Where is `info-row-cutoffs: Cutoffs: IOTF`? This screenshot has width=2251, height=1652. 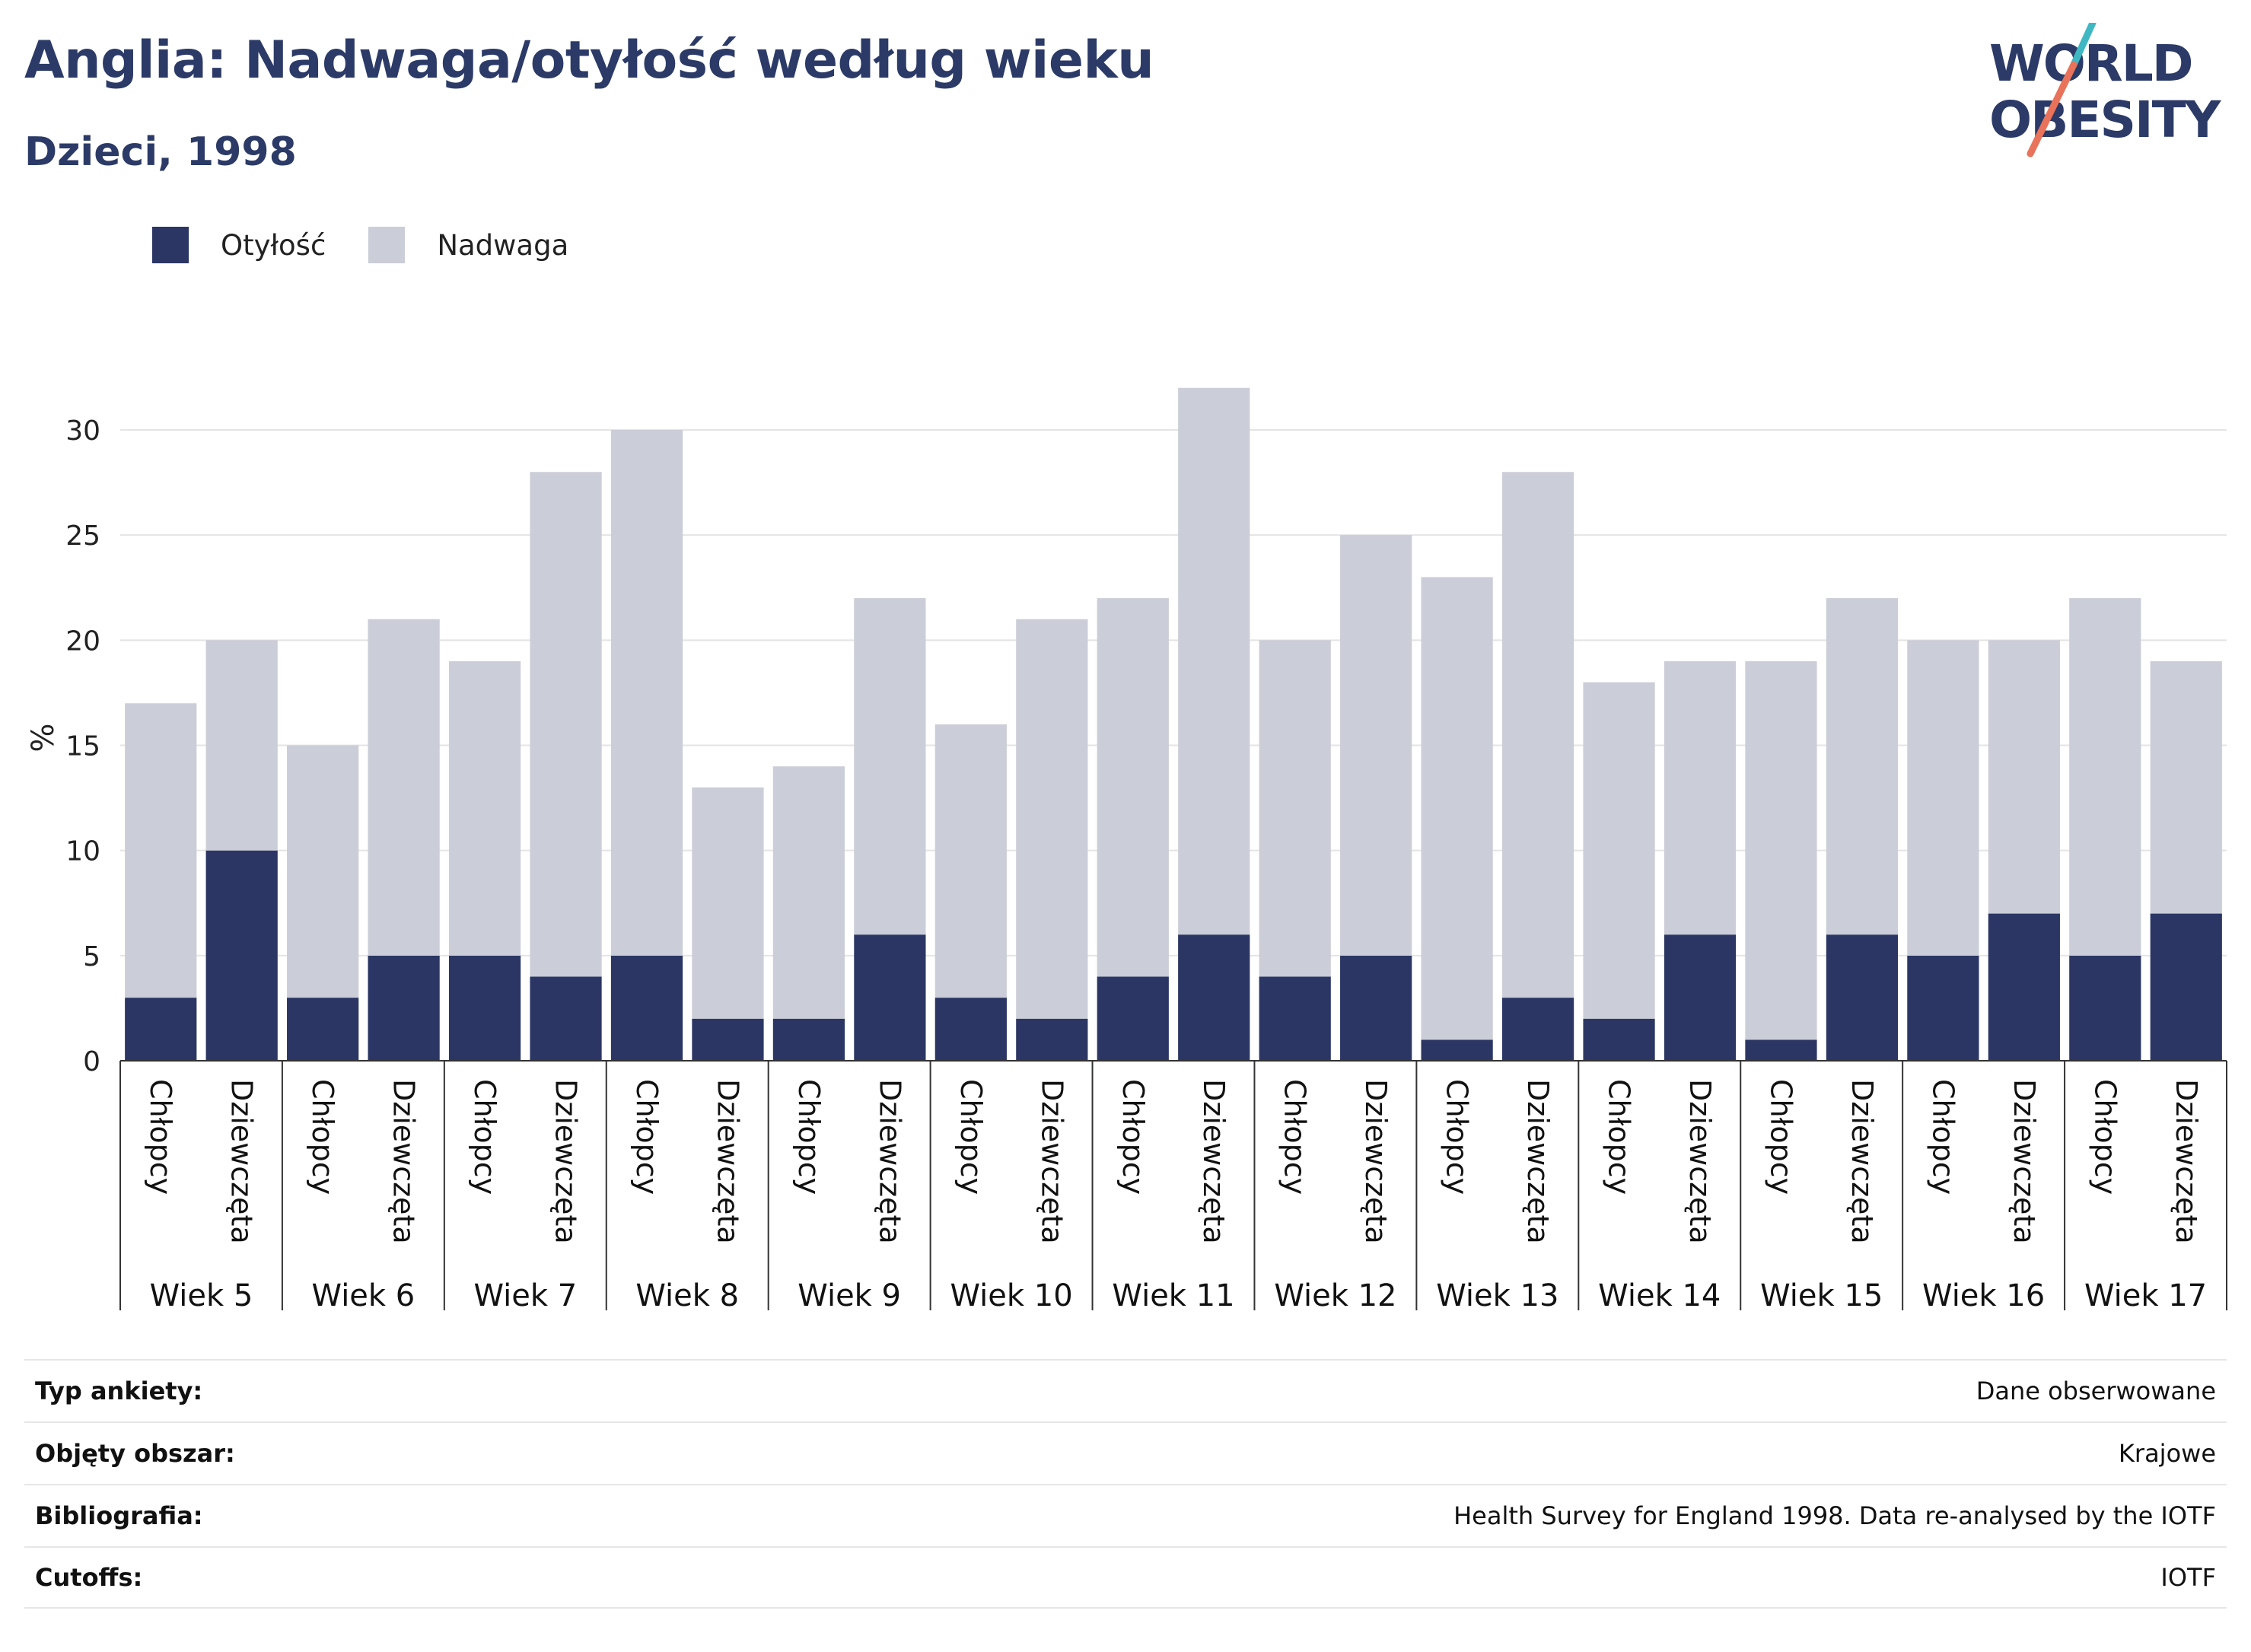
info-row-cutoffs: Cutoffs: IOTF is located at coordinates (1125, 1577).